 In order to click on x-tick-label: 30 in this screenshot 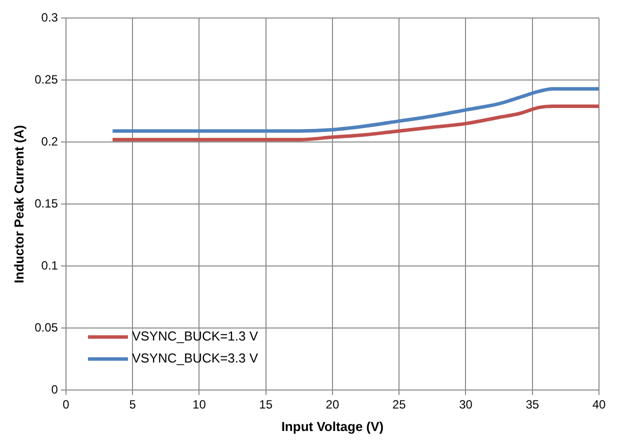, I will do `click(466, 405)`.